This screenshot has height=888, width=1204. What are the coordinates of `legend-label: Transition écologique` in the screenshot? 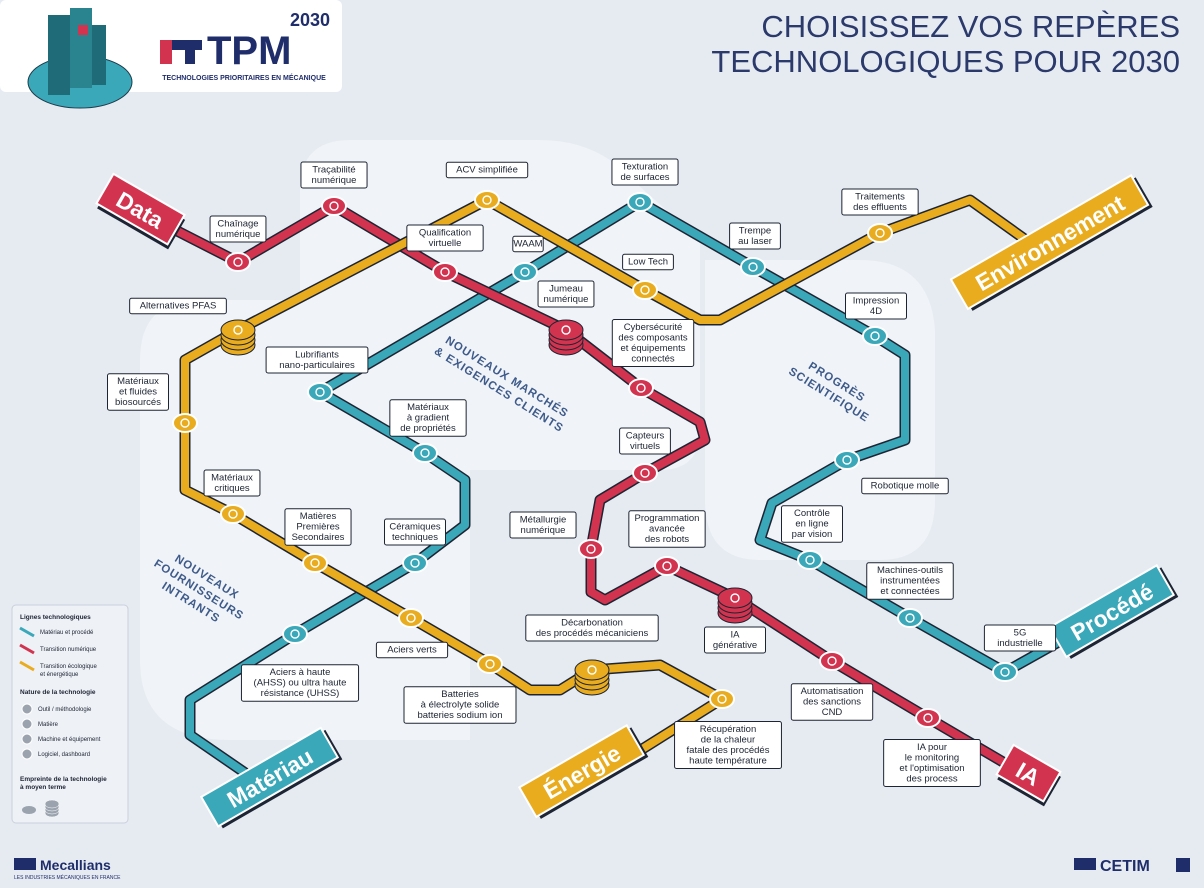 It's located at (68, 667).